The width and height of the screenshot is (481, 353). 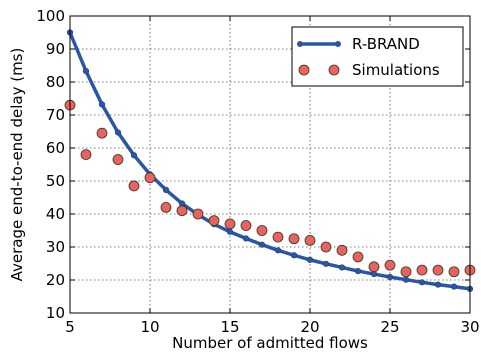 I want to click on x-tick-label: 20, so click(x=309, y=327).